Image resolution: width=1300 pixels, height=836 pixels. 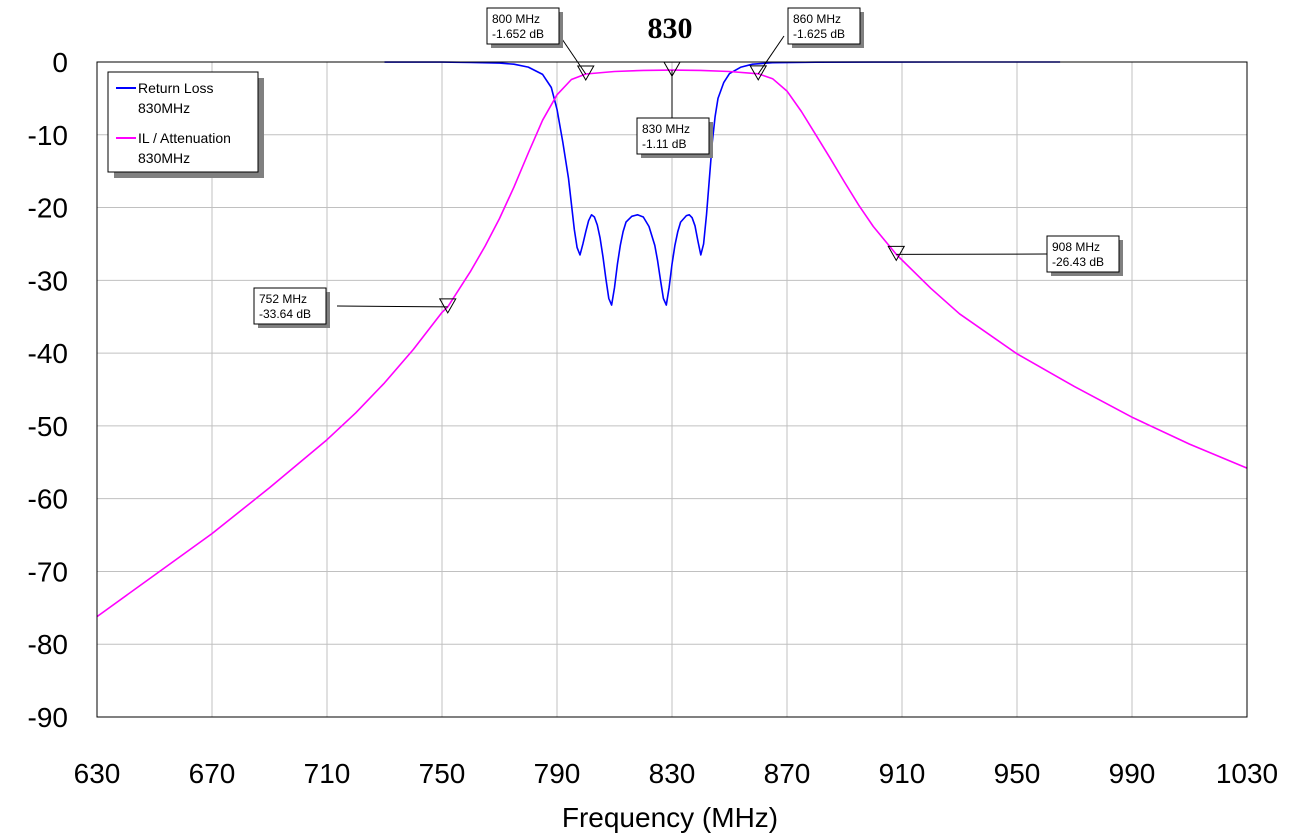 I want to click on x-tick-label: 910, so click(x=902, y=773).